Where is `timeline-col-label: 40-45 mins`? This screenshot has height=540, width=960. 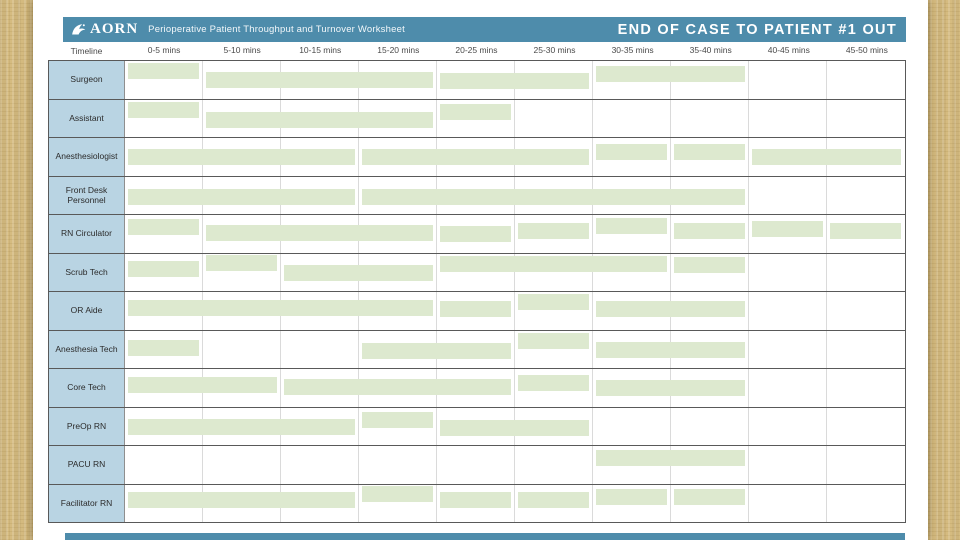 timeline-col-label: 40-45 mins is located at coordinates (788, 50).